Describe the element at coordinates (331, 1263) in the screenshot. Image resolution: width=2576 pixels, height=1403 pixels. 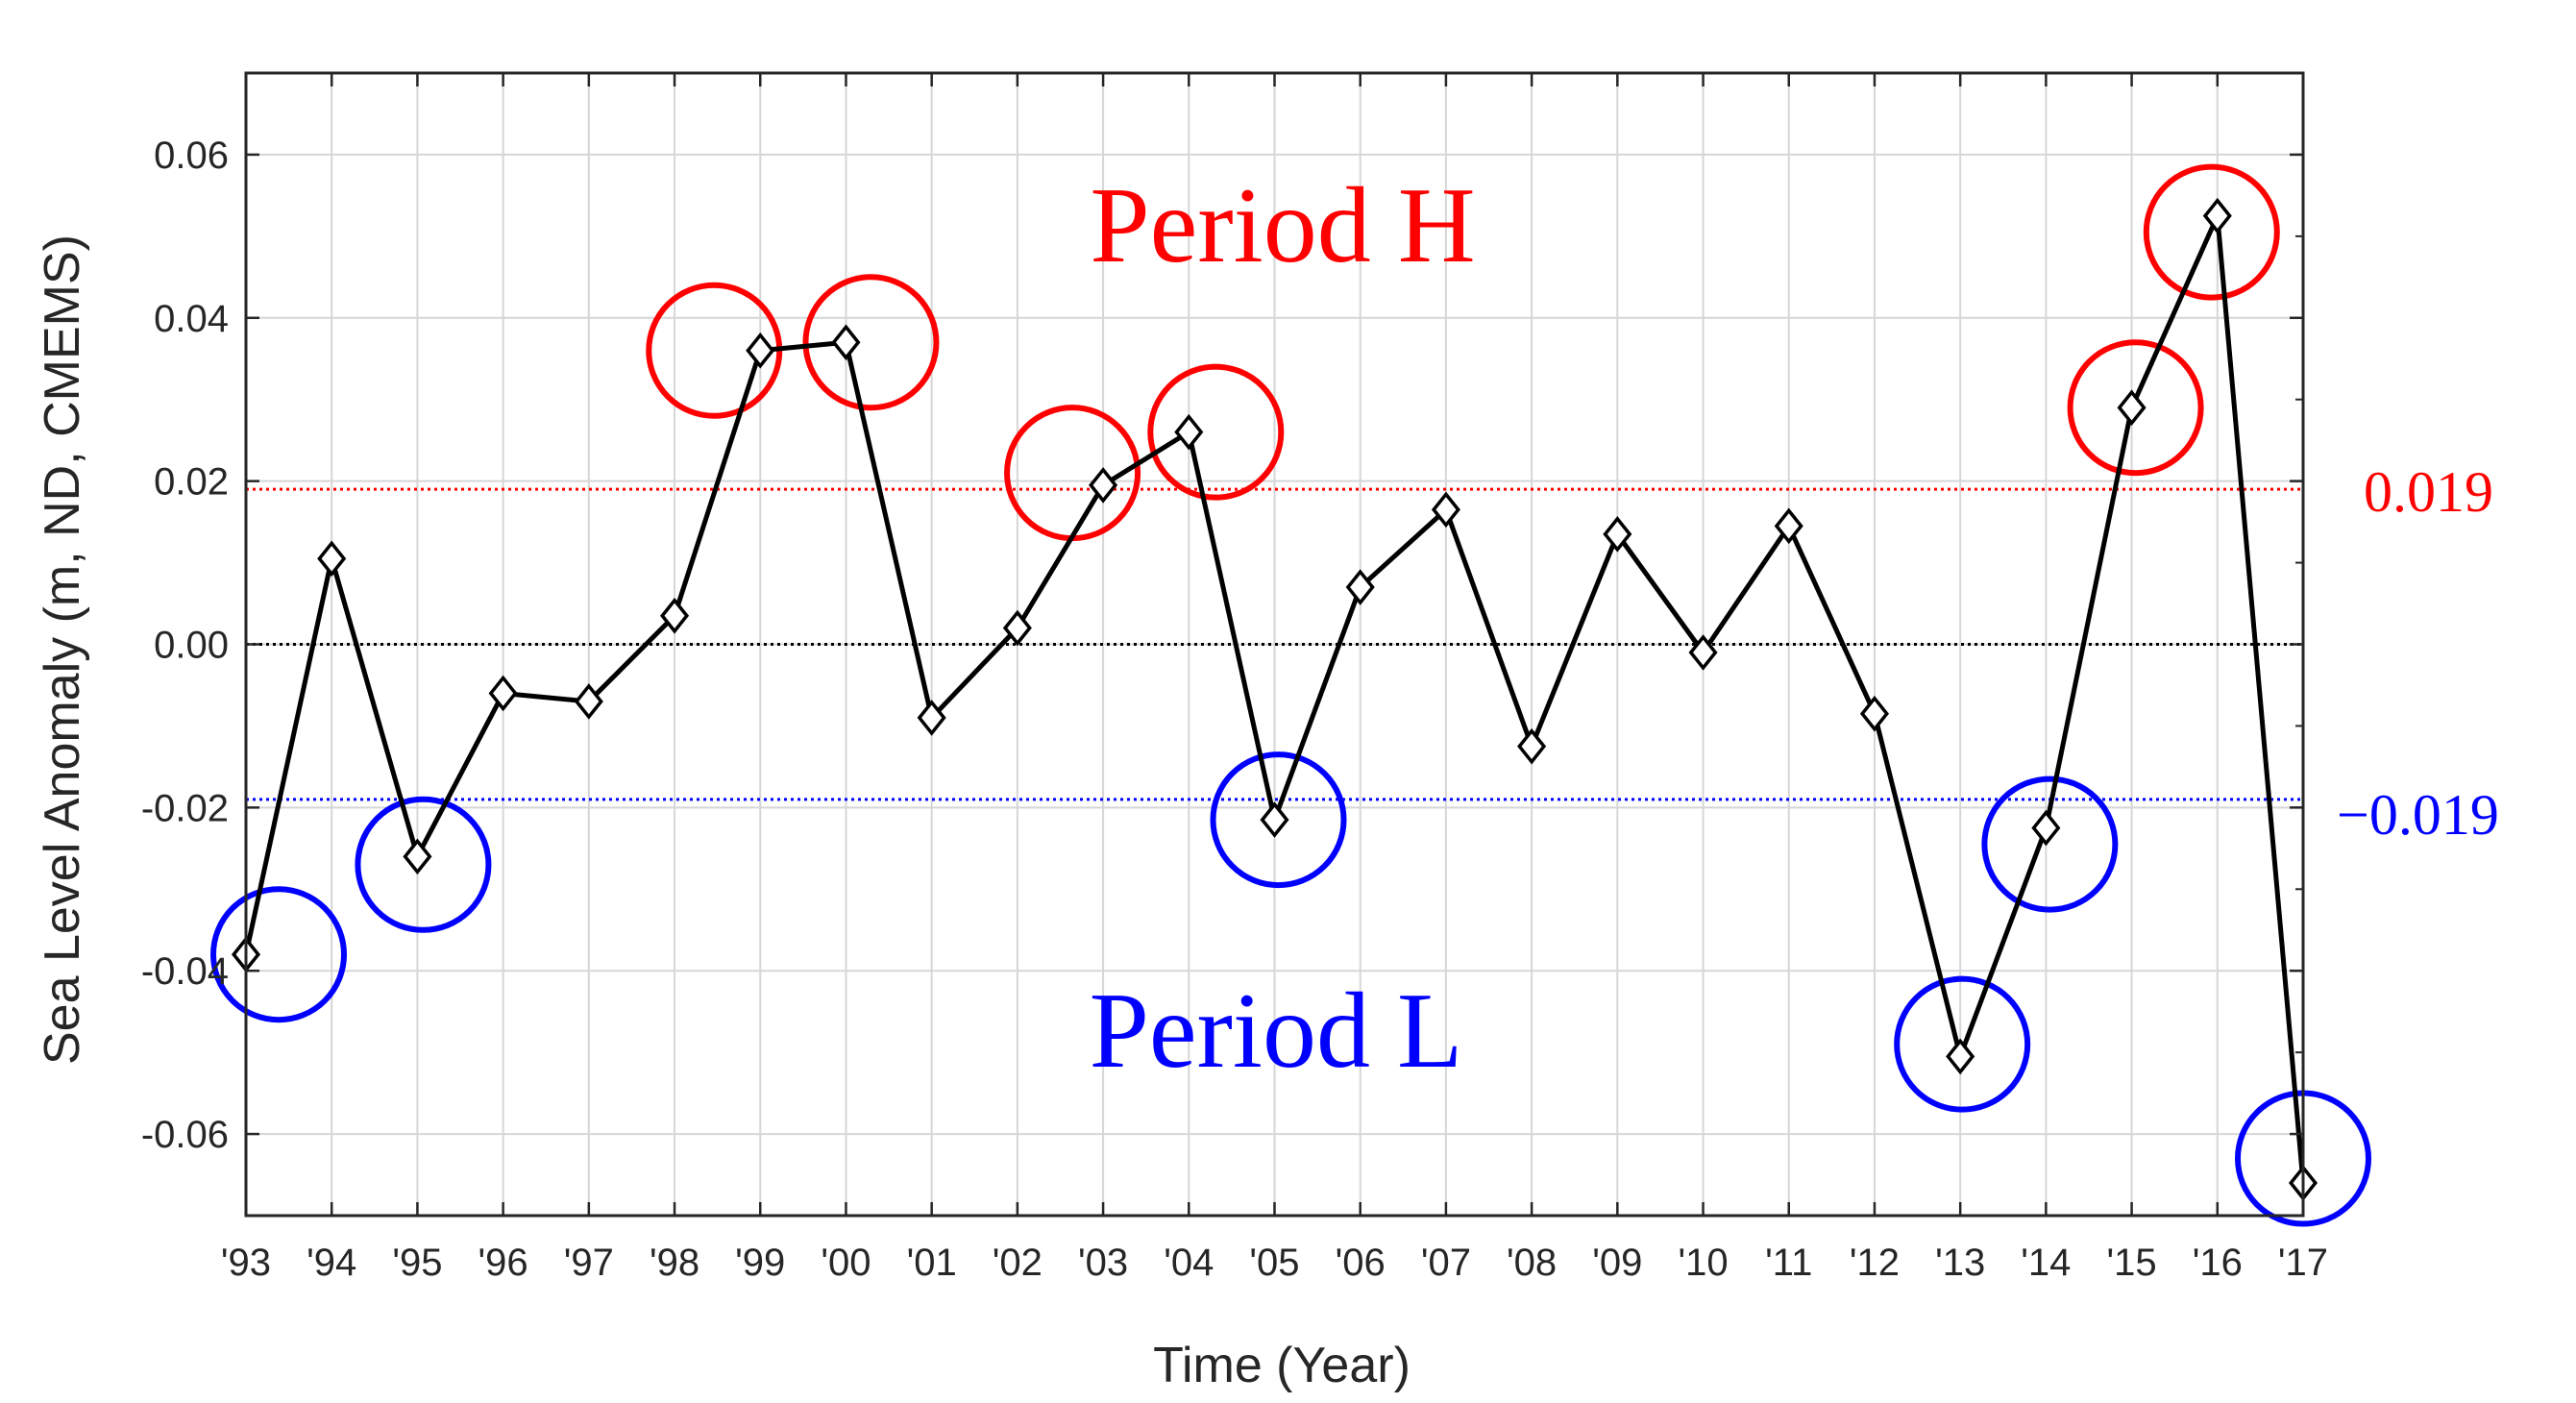
I see `x-tick-label: '94` at that location.